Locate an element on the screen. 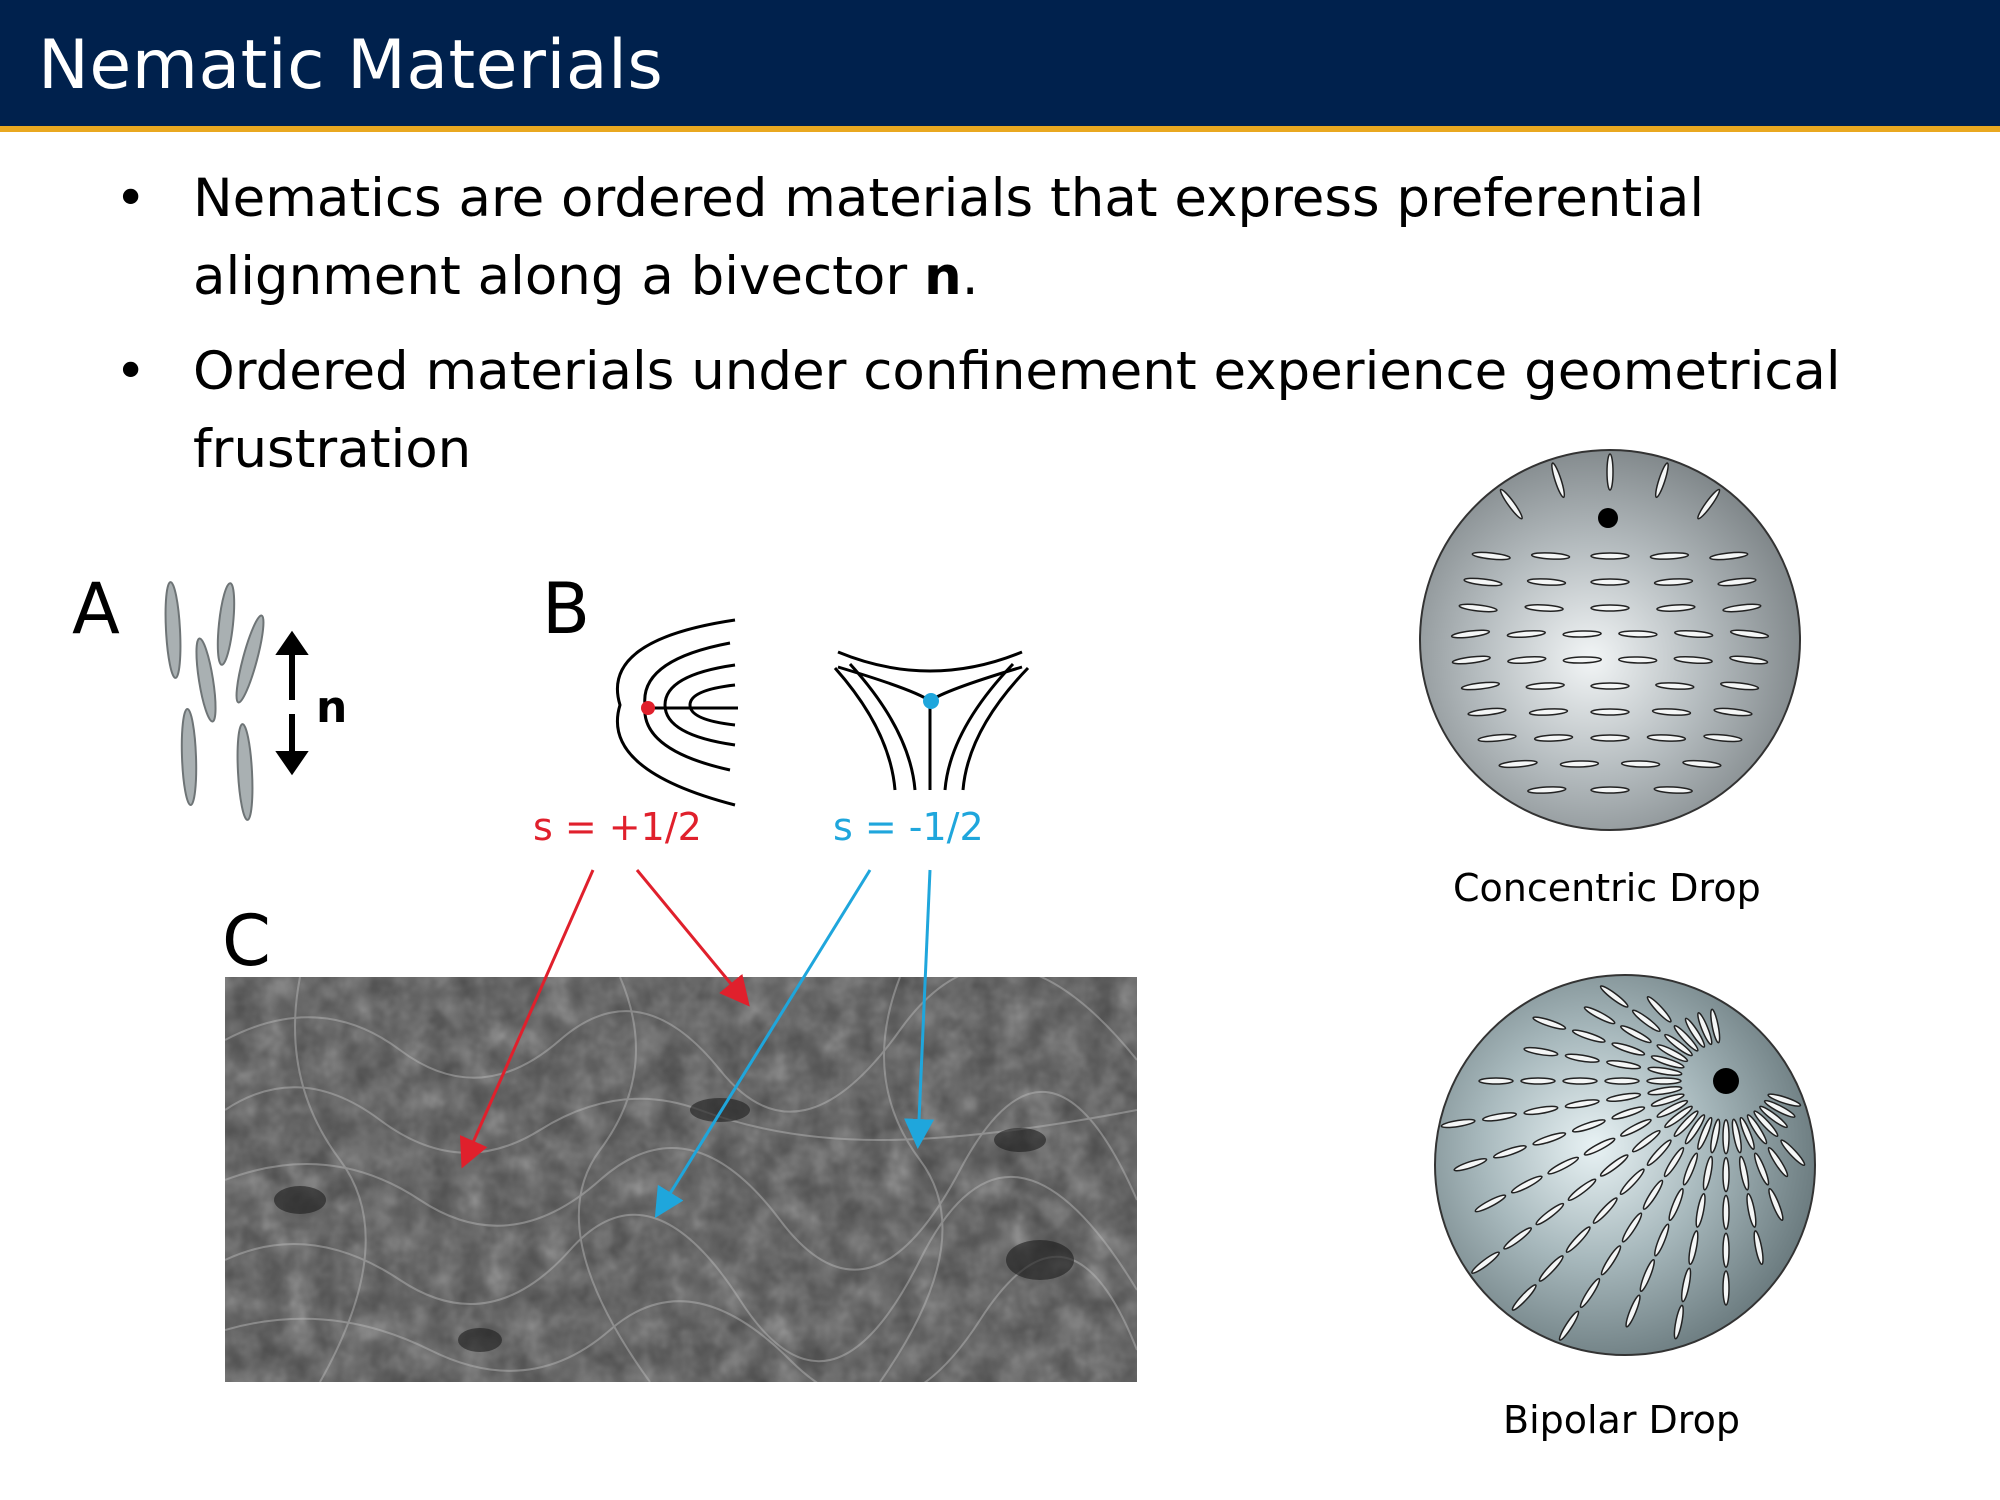  plus-half-label: s = +1/2 is located at coordinates (617, 827).